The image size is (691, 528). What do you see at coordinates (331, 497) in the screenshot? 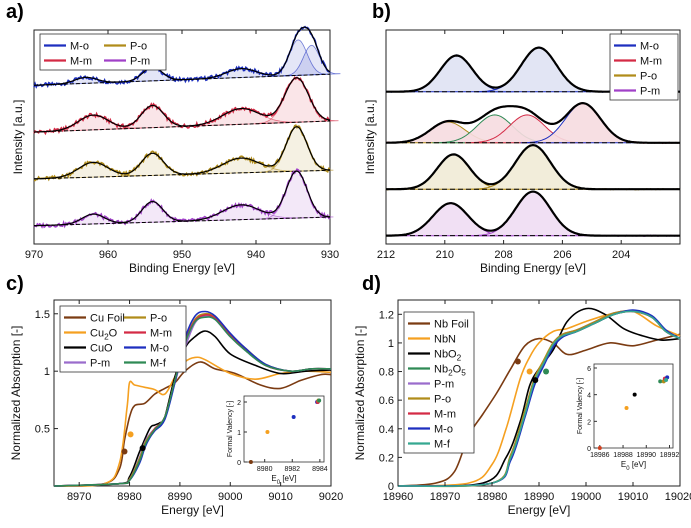
I see `x-tick-label: 9020` at bounding box center [331, 497].